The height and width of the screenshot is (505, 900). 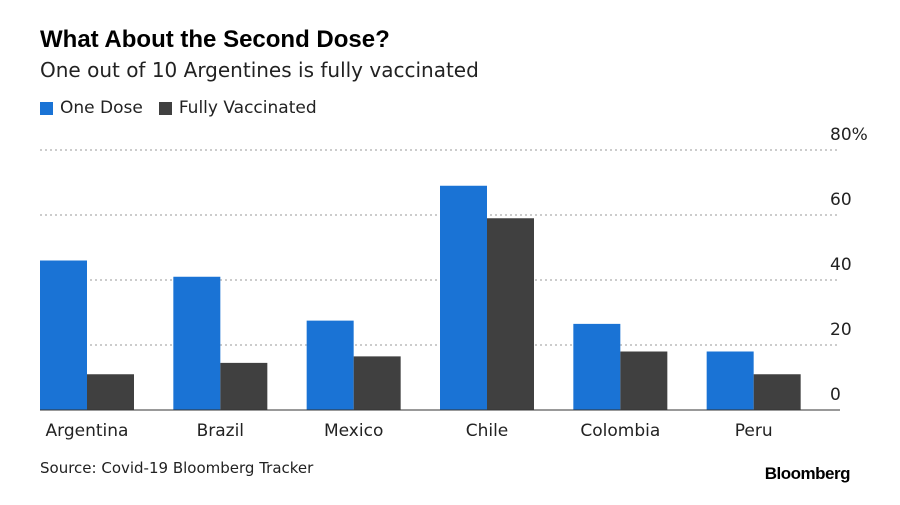 I want to click on xtick-label: Chile, so click(x=487, y=431).